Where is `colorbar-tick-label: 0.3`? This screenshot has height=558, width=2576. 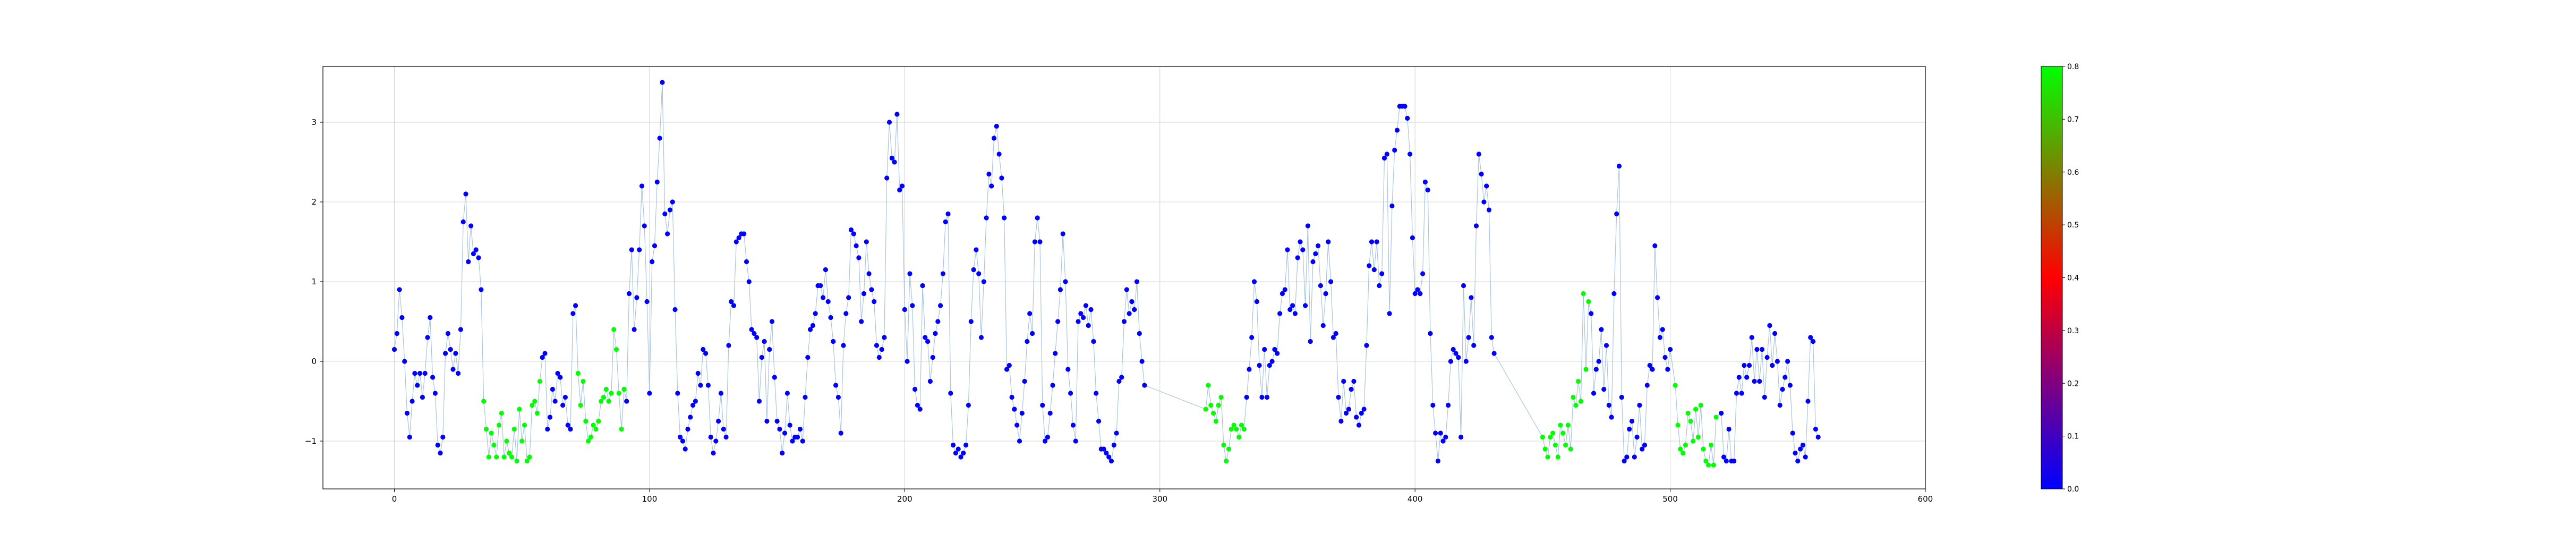
colorbar-tick-label: 0.3 is located at coordinates (2073, 331).